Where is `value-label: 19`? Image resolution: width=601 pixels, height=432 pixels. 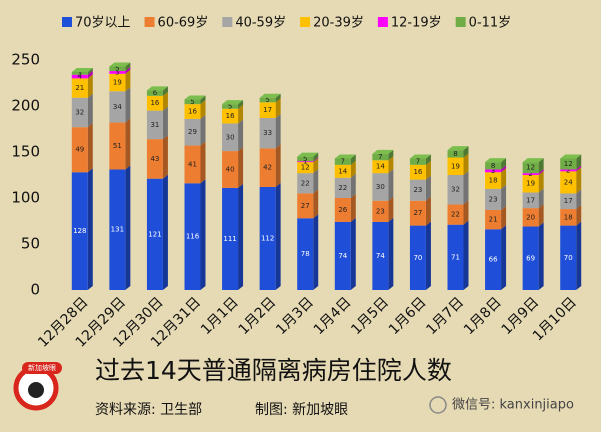 value-label: 19 is located at coordinates (455, 166).